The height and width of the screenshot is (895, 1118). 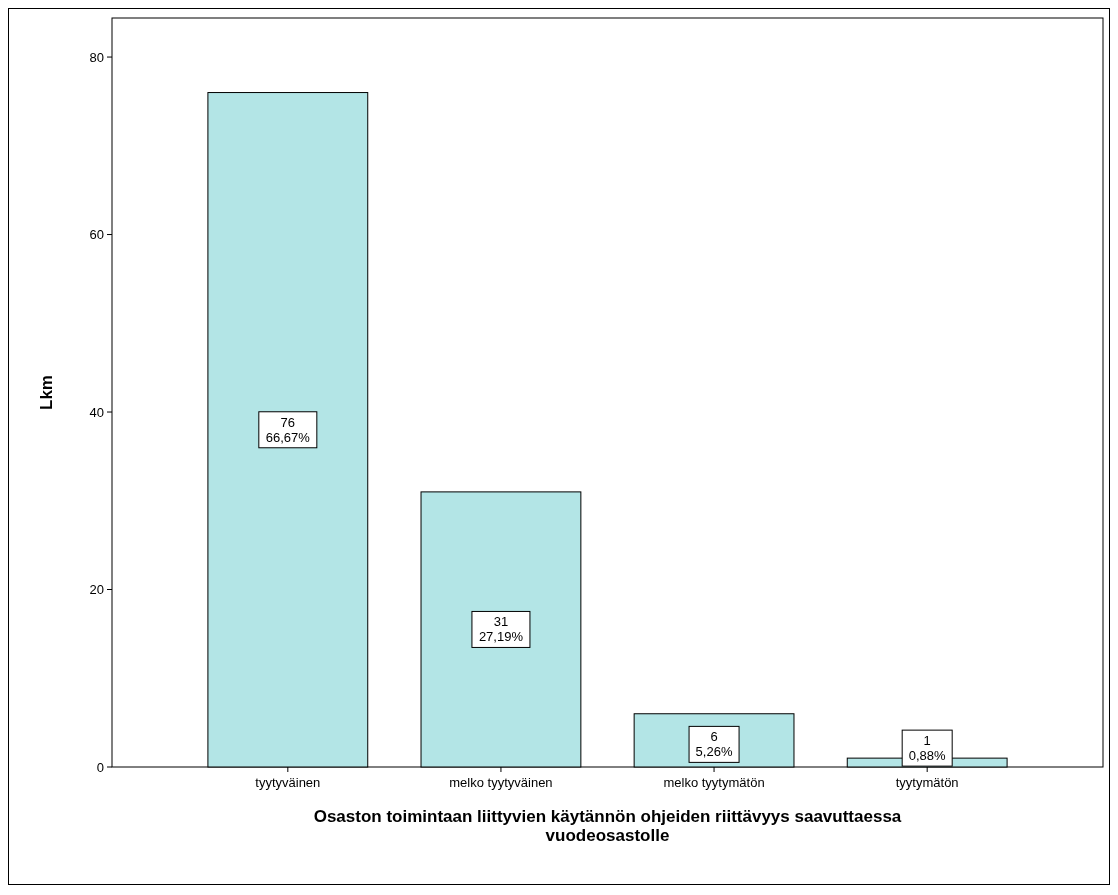 What do you see at coordinates (714, 782) in the screenshot?
I see `x-tick-label: melko tyytymätön` at bounding box center [714, 782].